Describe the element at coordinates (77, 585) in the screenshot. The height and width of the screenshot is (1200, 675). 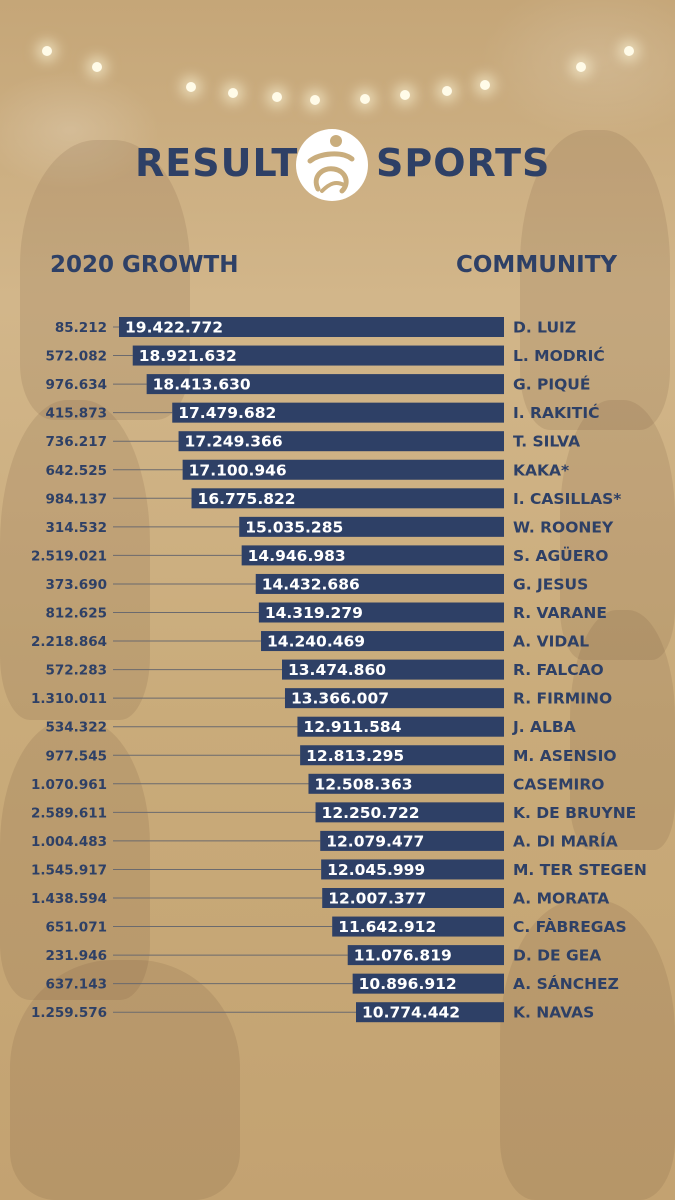
I see `growth-value-label: 373.690` at that location.